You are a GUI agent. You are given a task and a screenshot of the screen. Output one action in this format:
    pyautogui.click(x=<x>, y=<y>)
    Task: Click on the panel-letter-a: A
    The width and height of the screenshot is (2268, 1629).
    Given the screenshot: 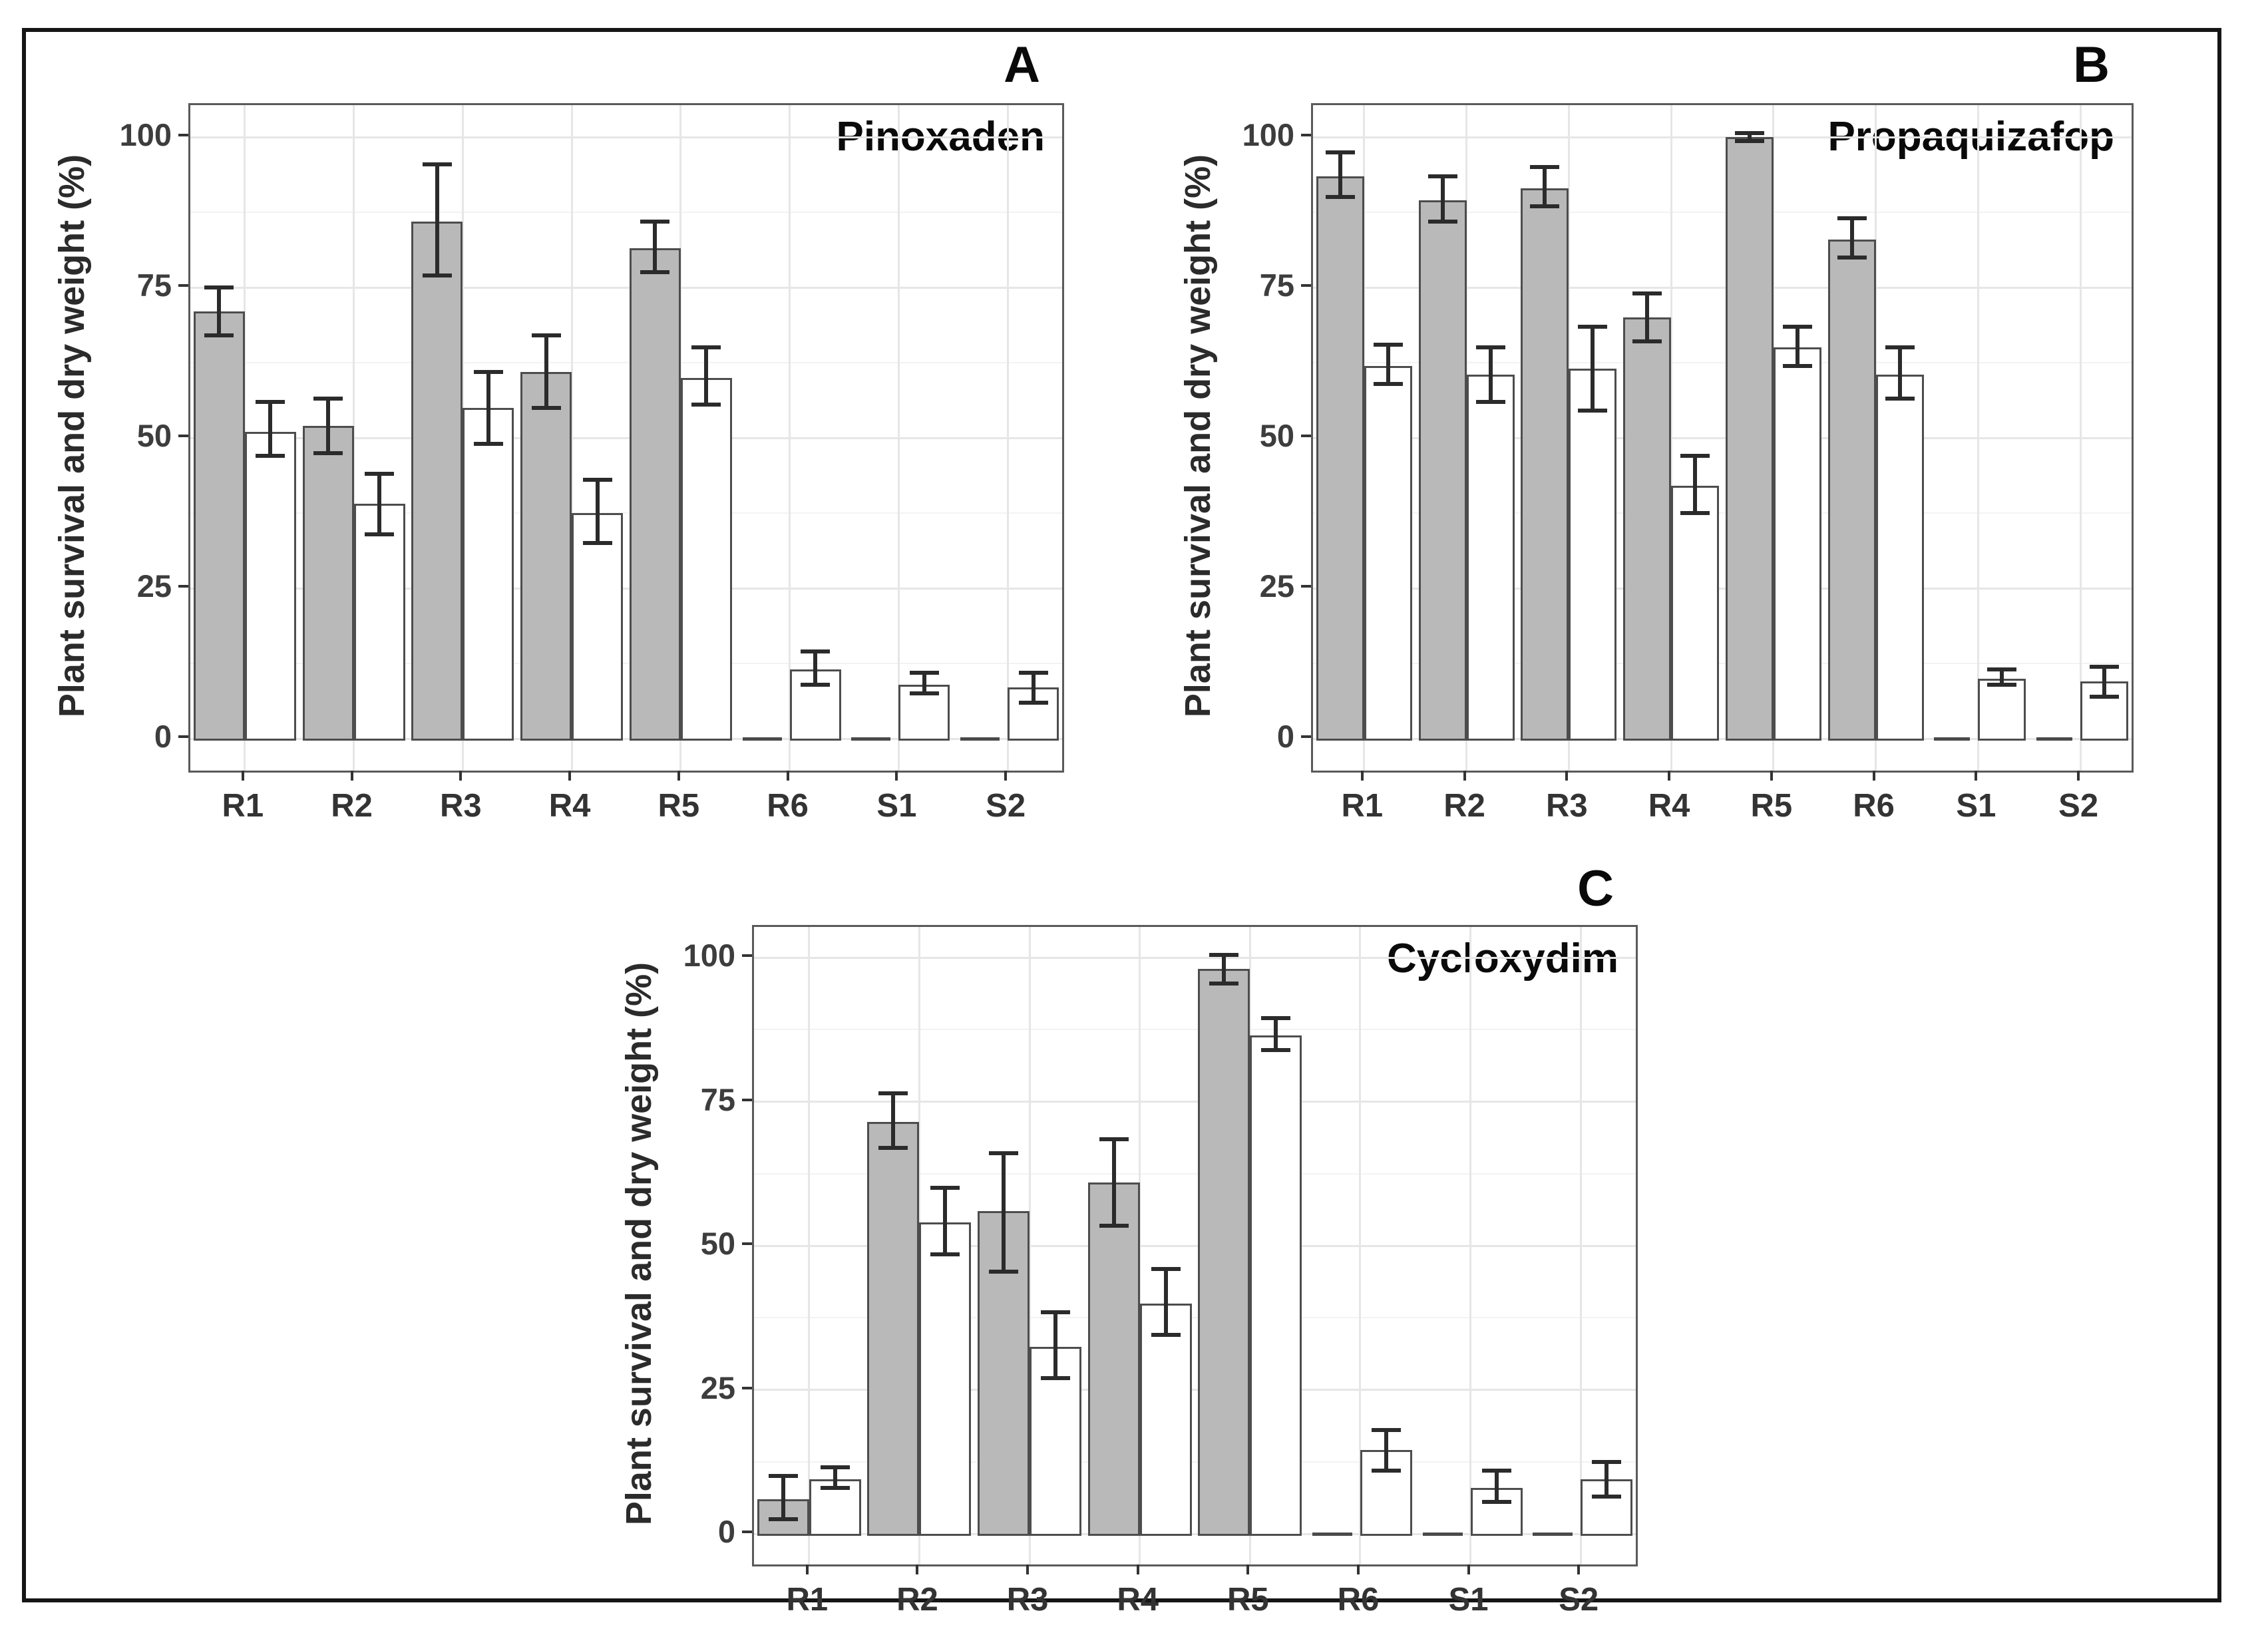 What is the action you would take?
    pyautogui.click(x=1022, y=65)
    